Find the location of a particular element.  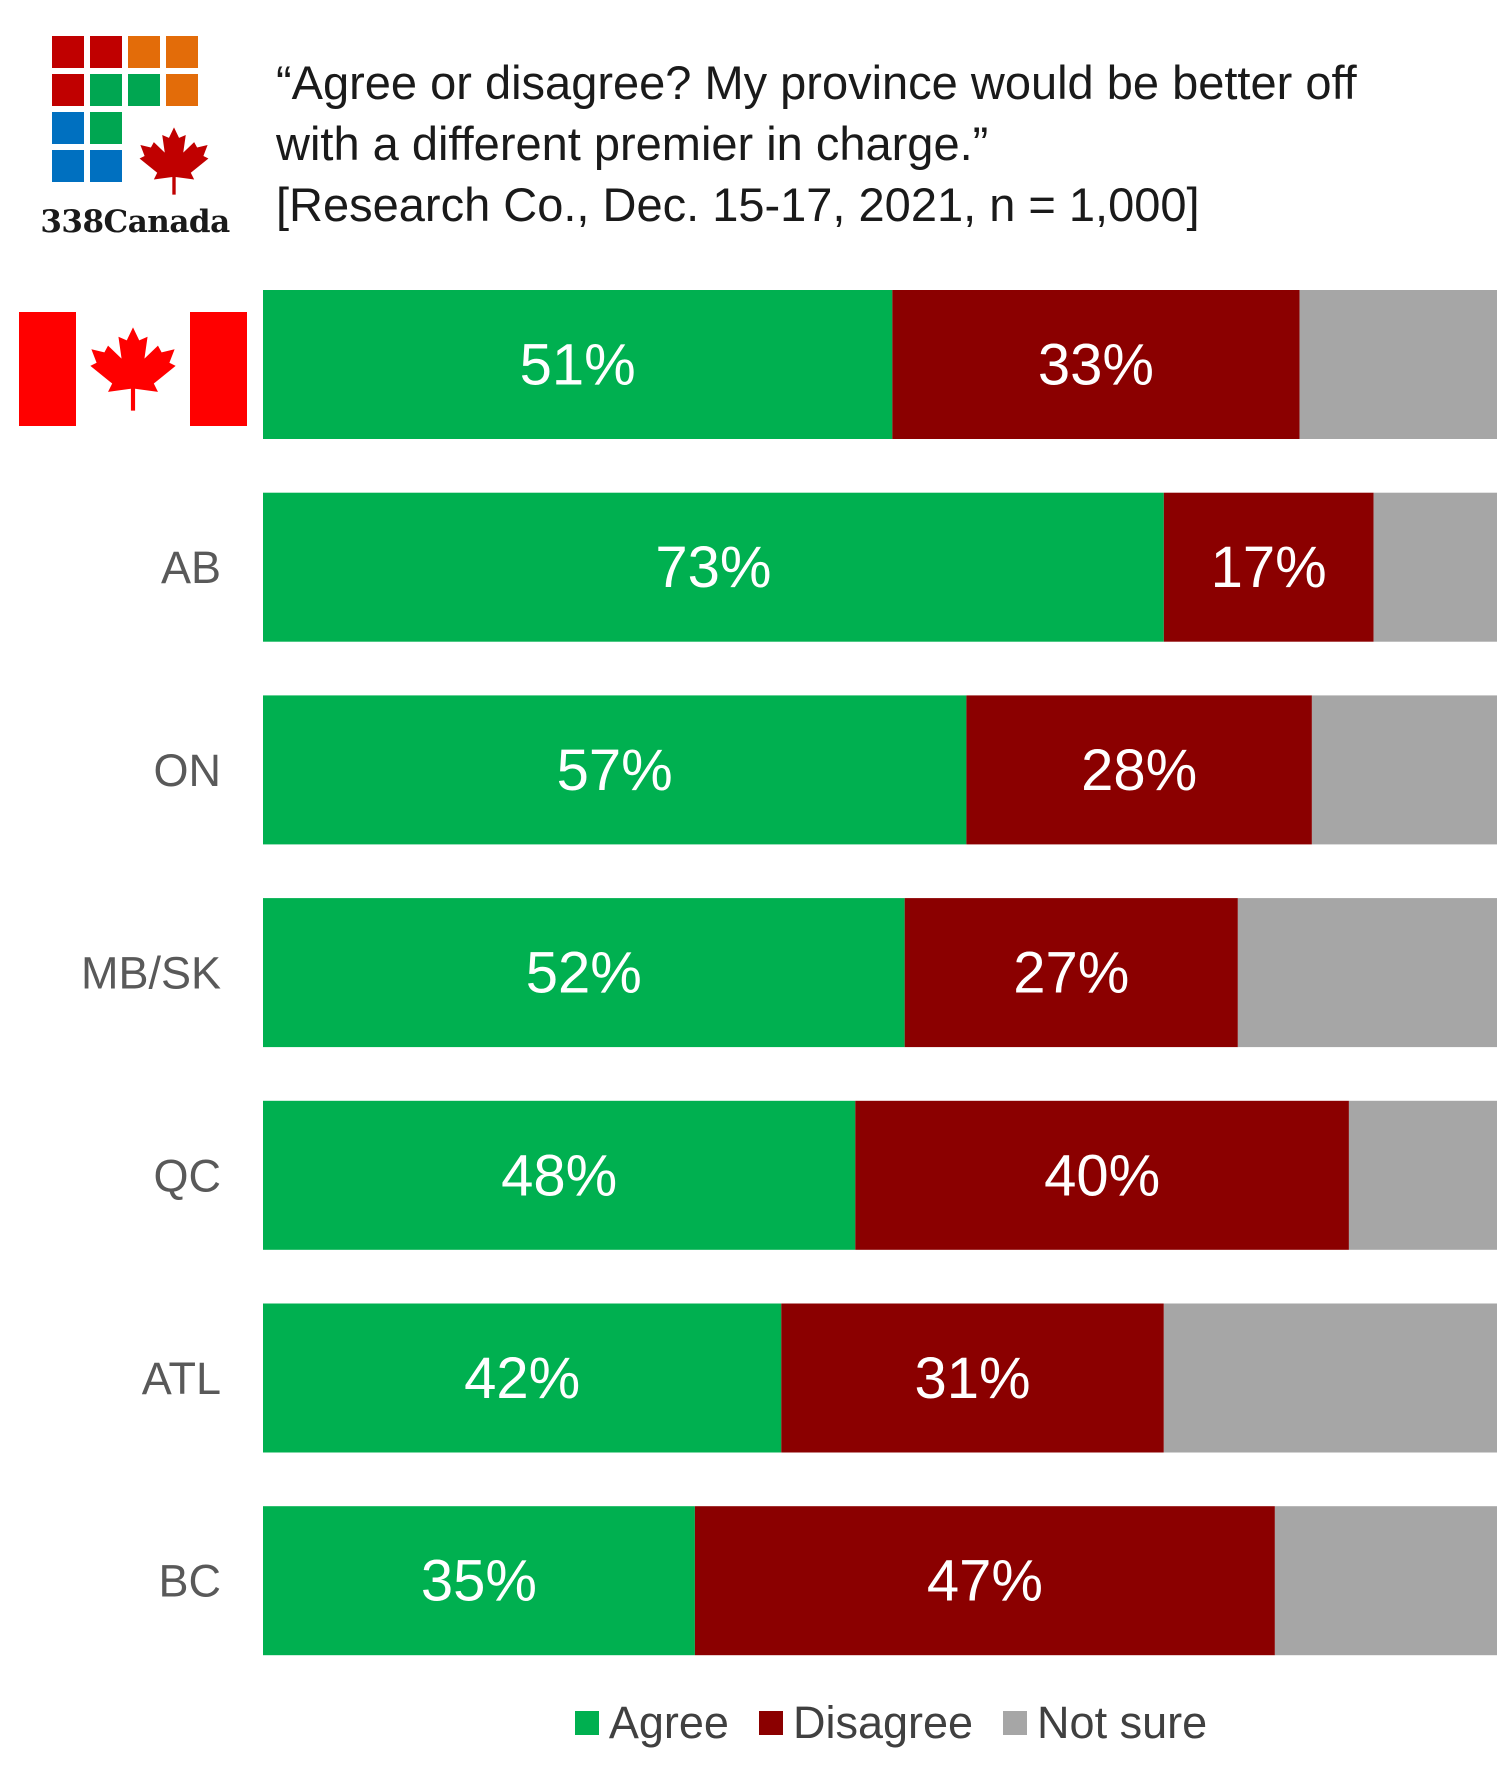

logo-grid-icon is located at coordinates (130, 115).